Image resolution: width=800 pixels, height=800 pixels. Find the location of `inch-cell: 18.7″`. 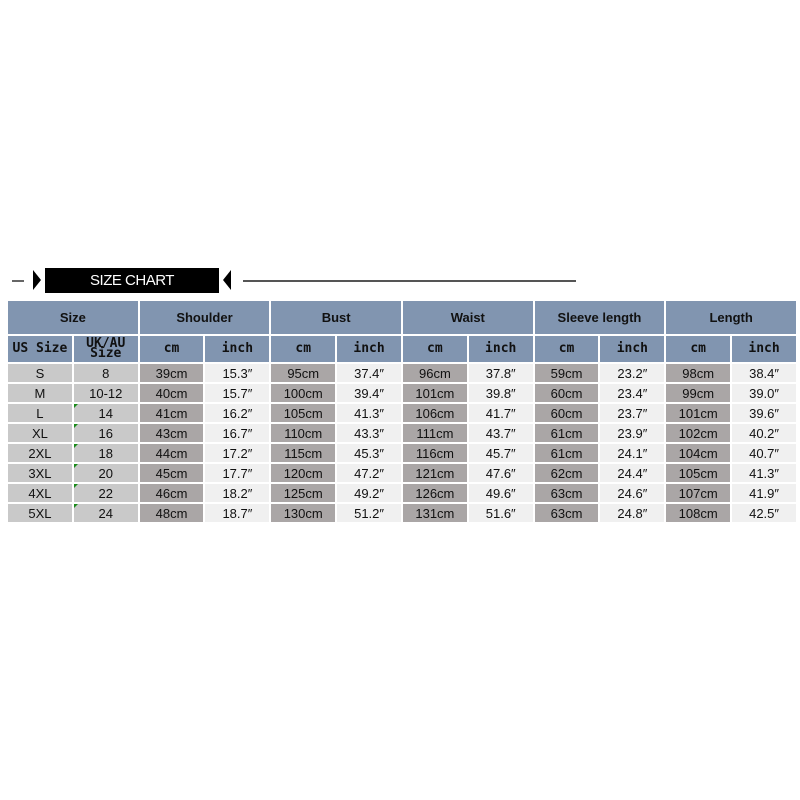

inch-cell: 18.7″ is located at coordinates (237, 513).